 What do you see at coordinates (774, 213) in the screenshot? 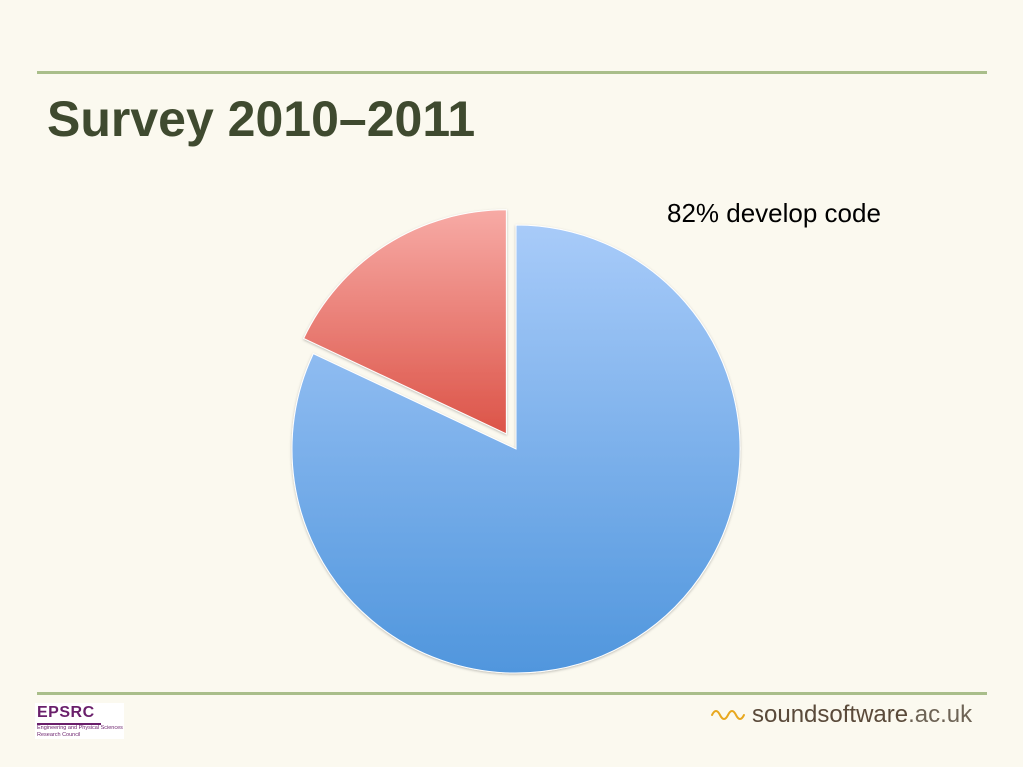
I see `pie-annotation-label: 82% develop code` at bounding box center [774, 213].